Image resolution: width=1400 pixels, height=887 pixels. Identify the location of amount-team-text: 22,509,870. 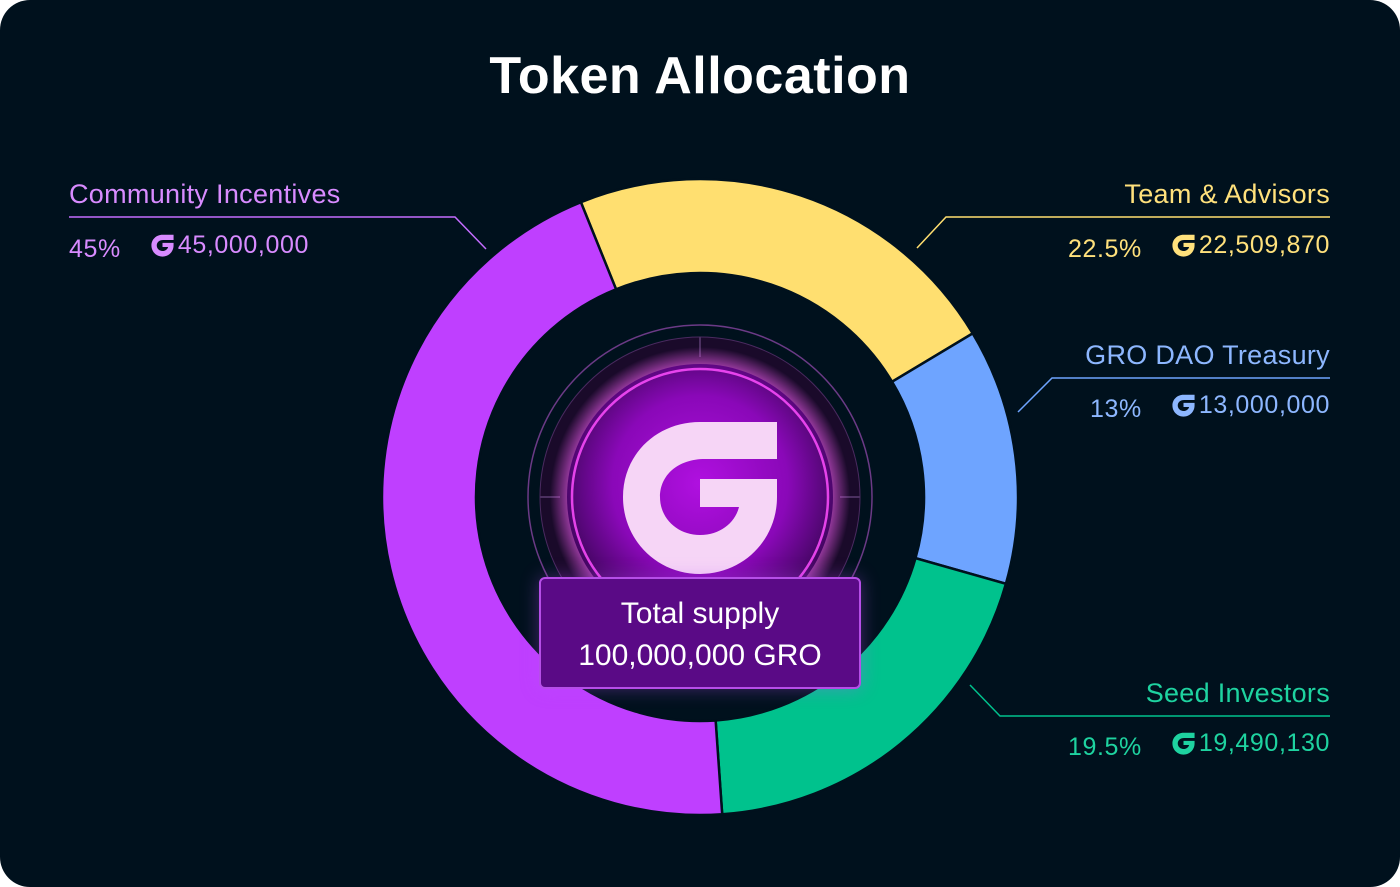
(1264, 245).